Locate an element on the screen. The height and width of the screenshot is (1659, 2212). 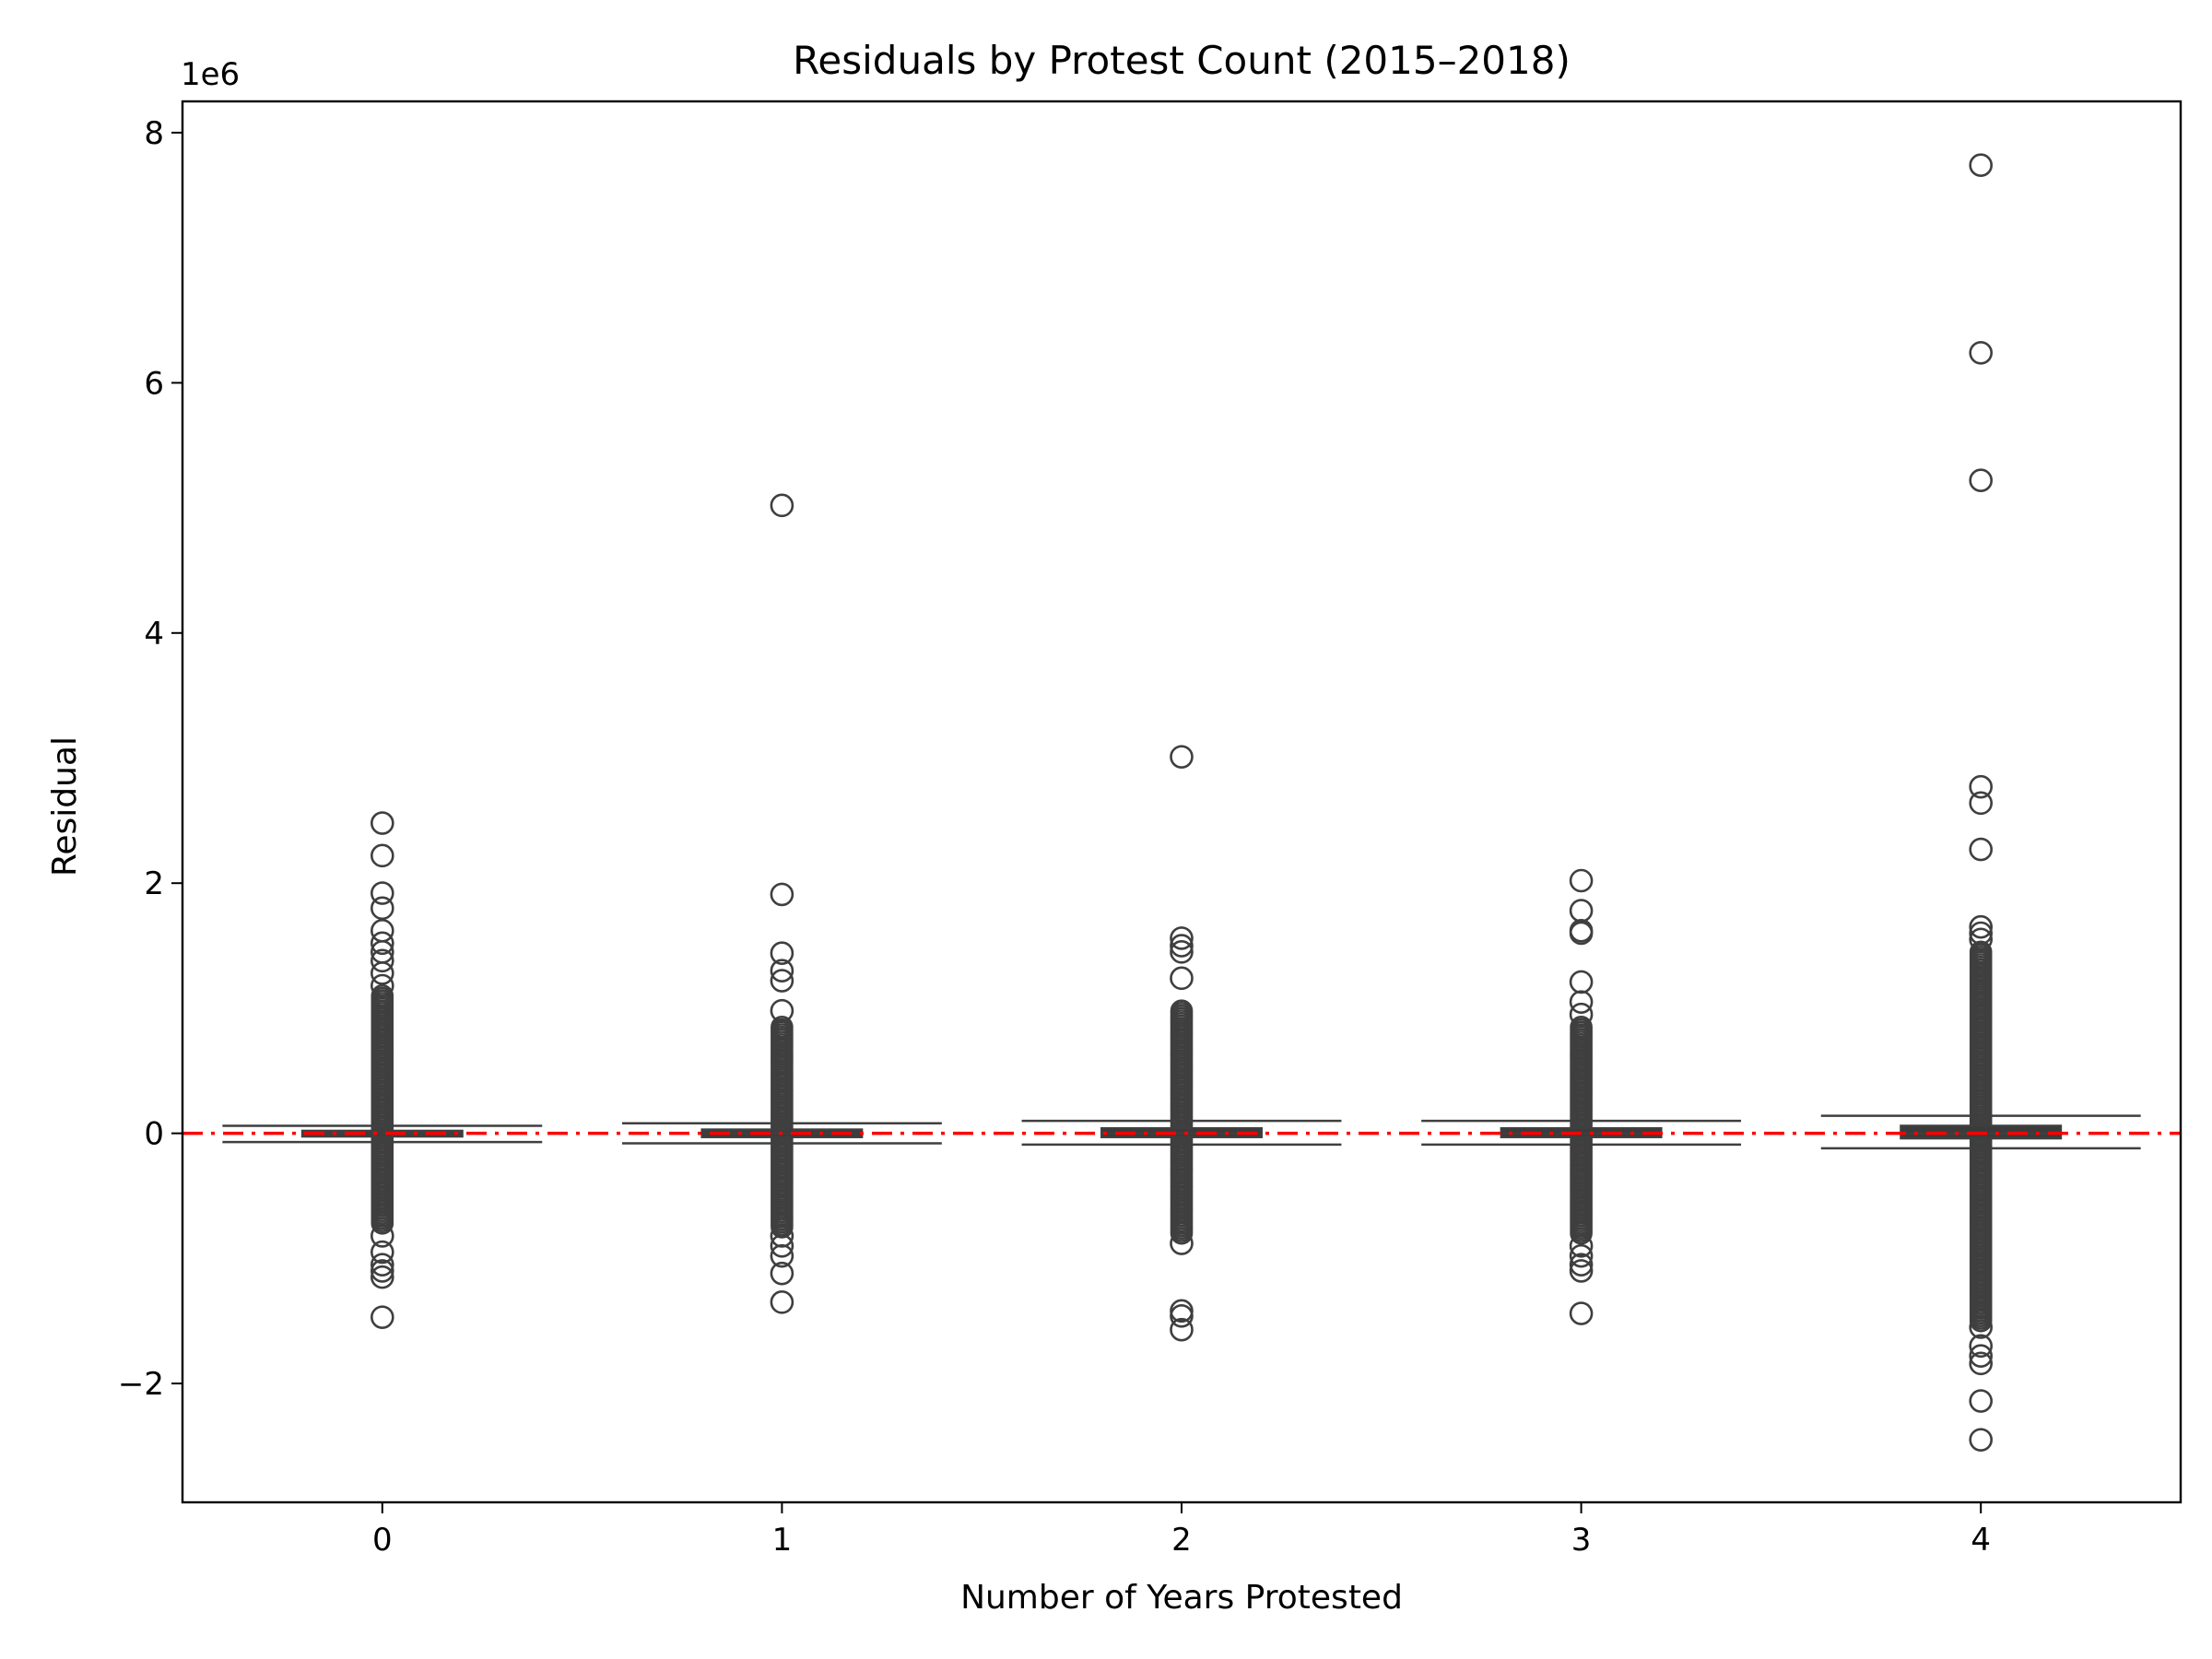
x-tick-label: 4 is located at coordinates (1981, 1540).